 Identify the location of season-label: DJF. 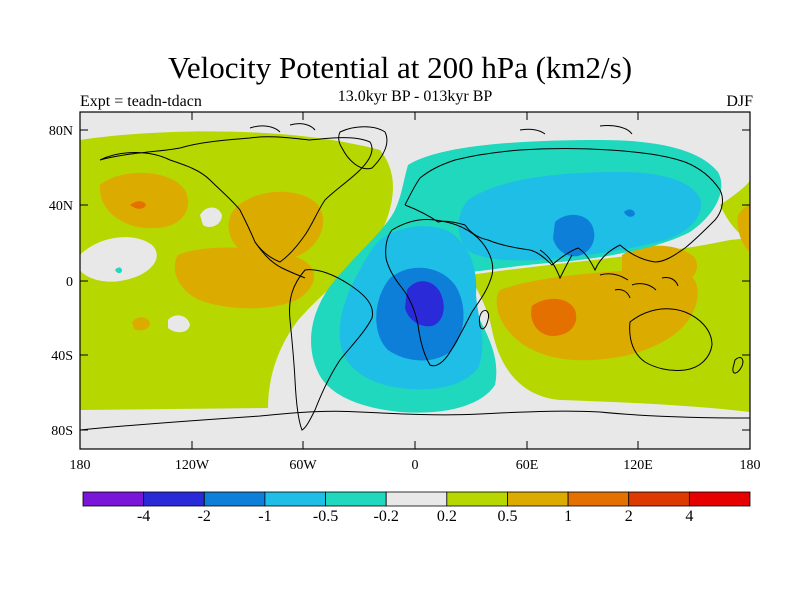
(739, 101).